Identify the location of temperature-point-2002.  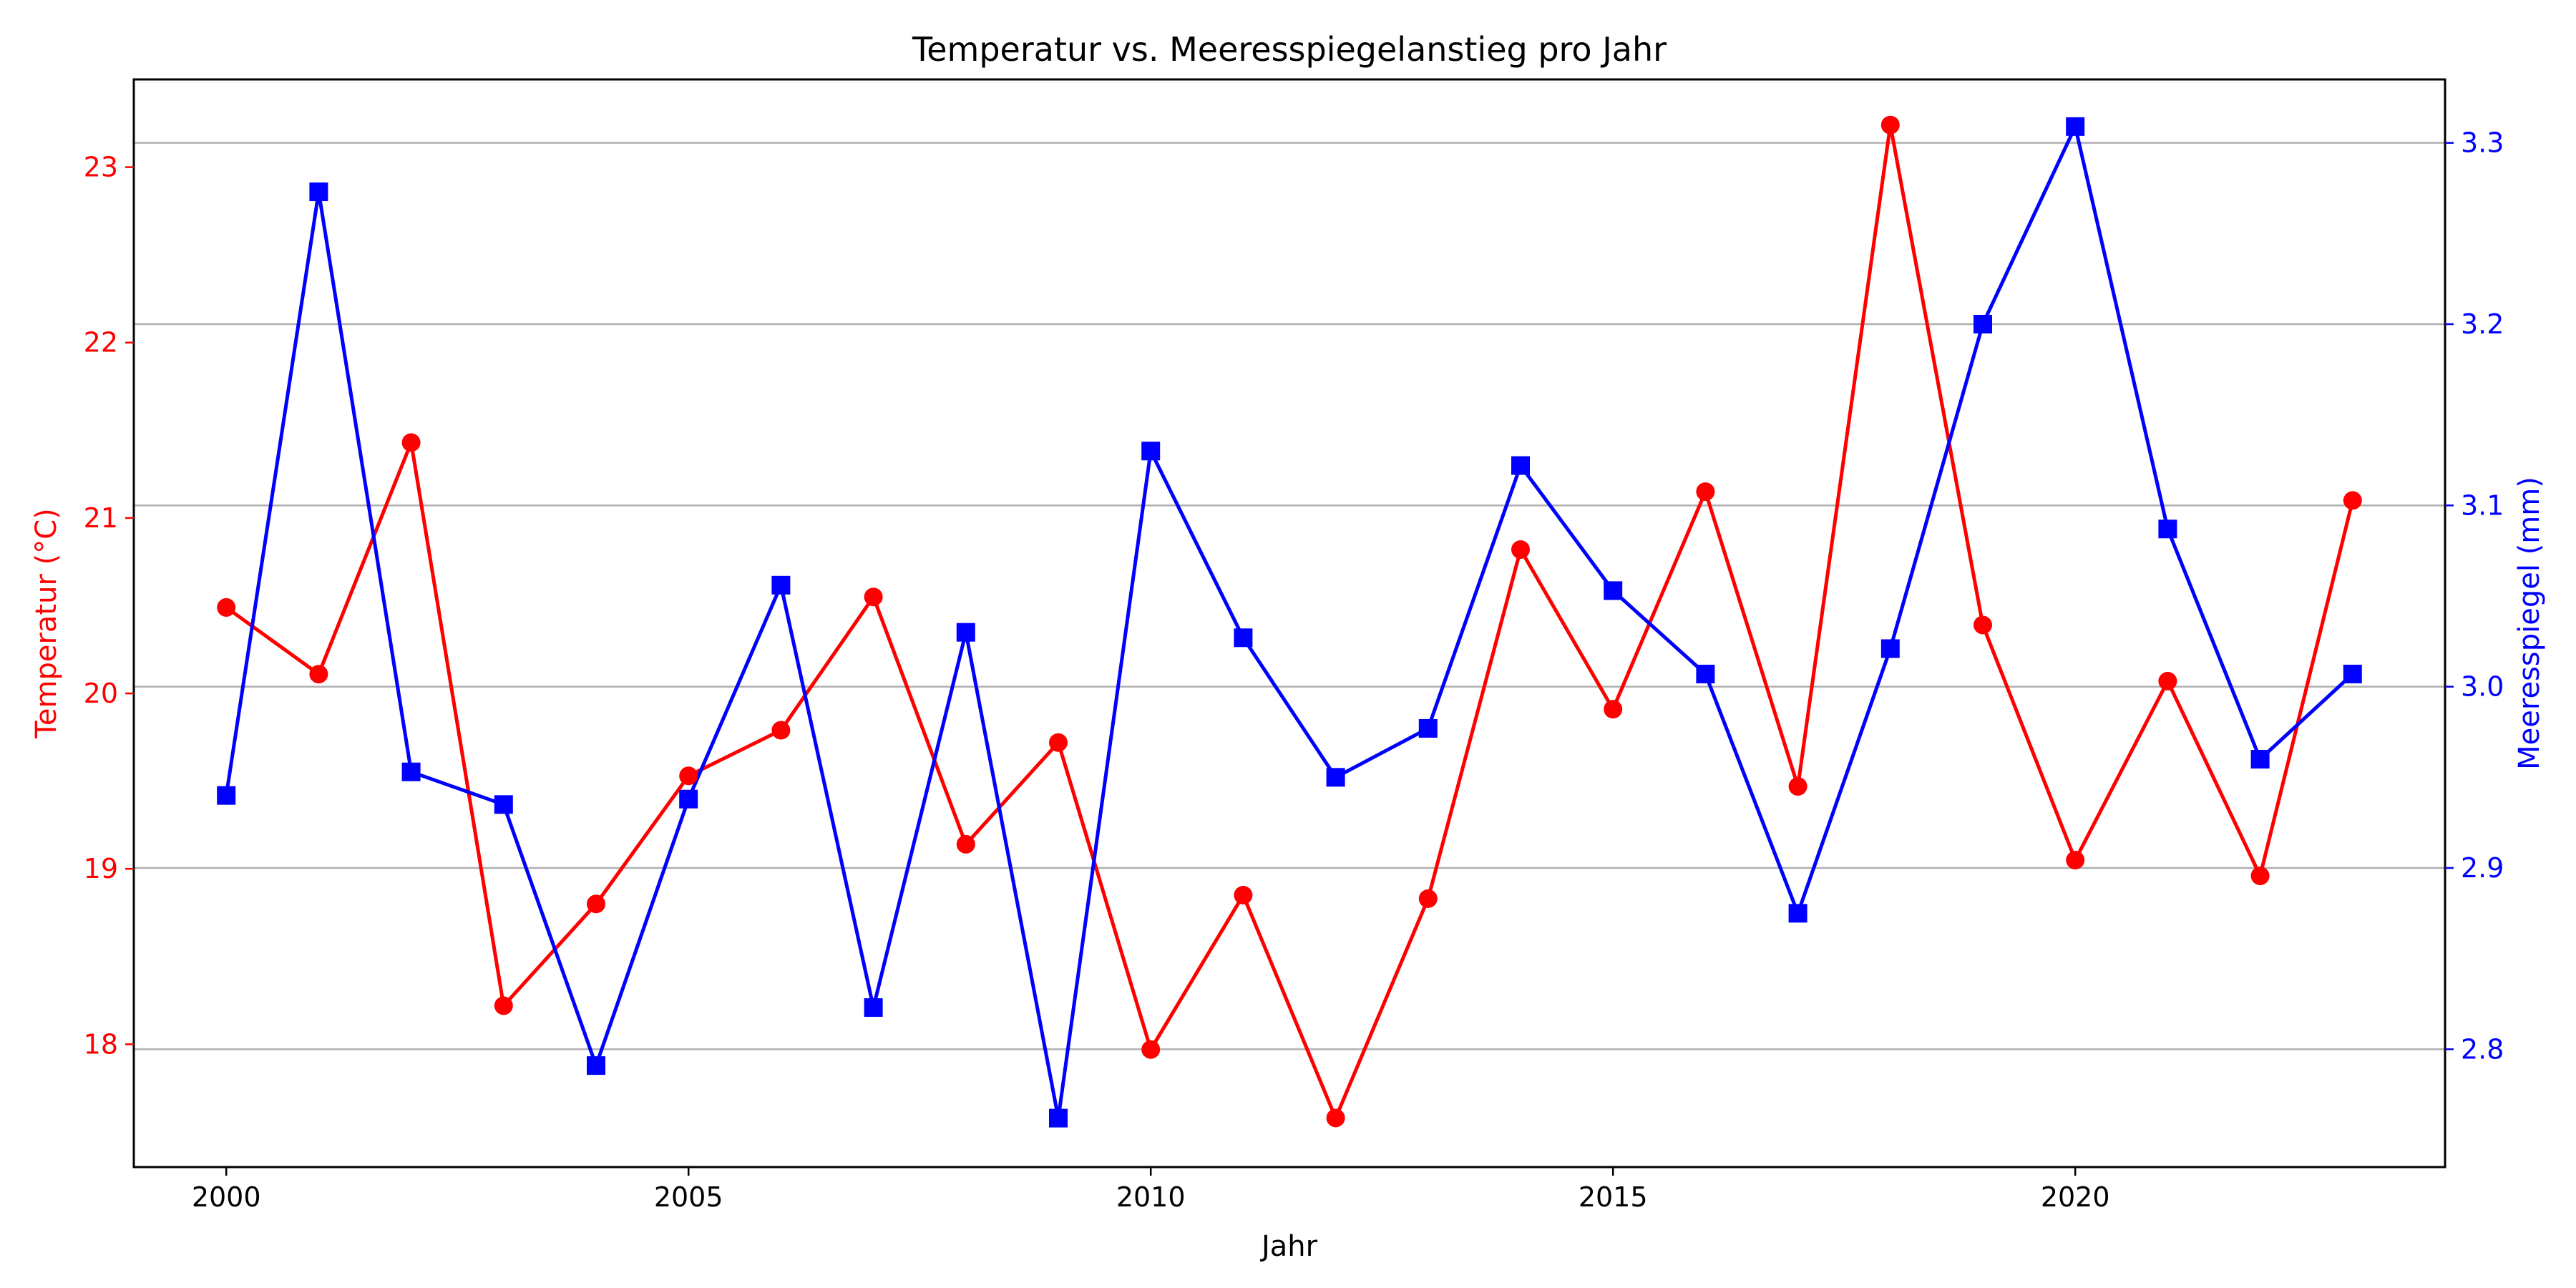
(411, 442).